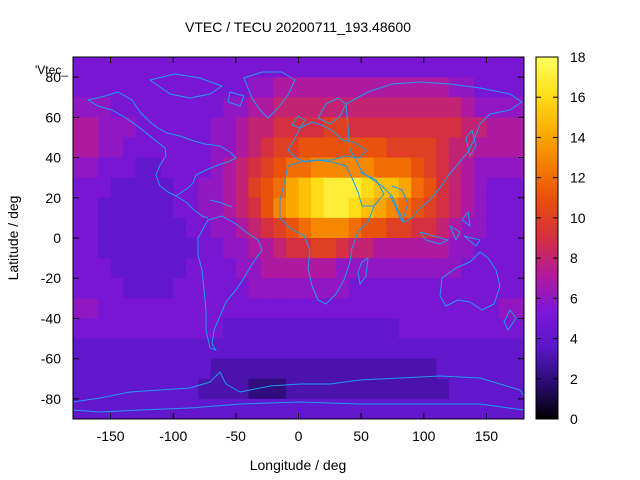 Image resolution: width=640 pixels, height=480 pixels. I want to click on coastline-madagascar, so click(363, 271).